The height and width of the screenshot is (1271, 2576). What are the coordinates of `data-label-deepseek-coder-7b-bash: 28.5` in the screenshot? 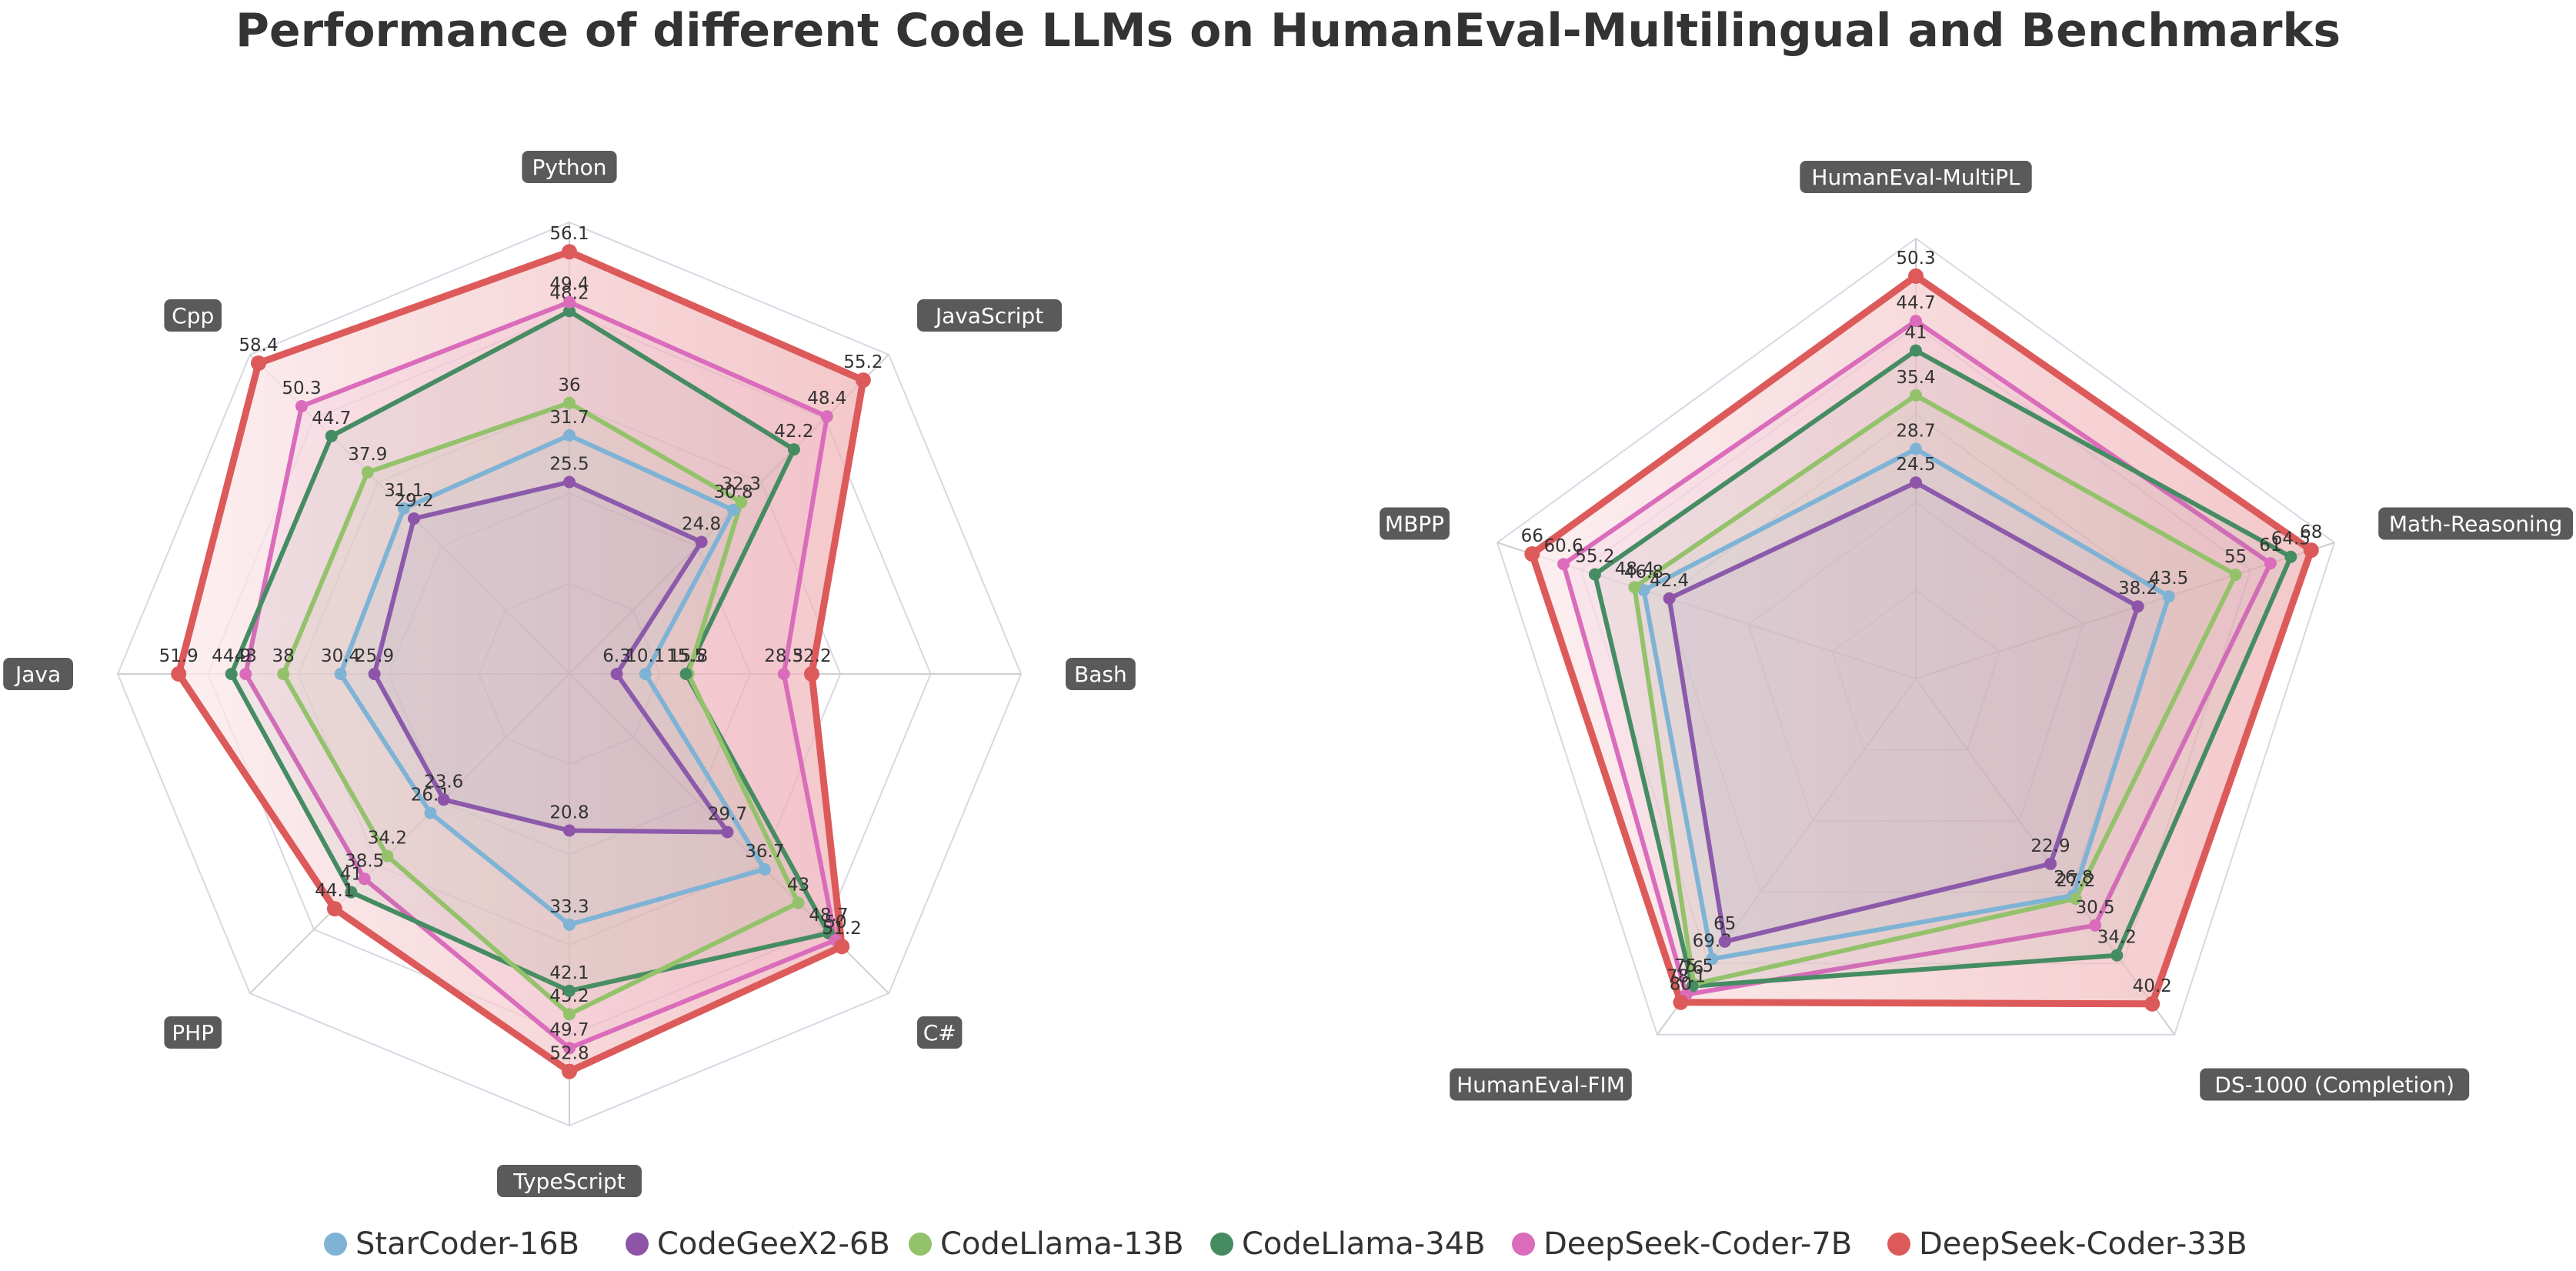 It's located at (784, 656).